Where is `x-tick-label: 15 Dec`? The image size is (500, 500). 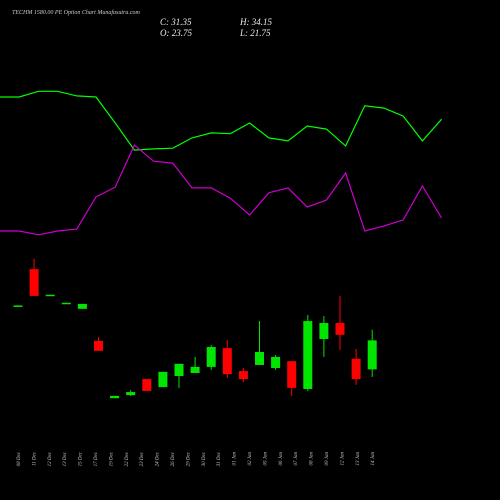
x-tick-label: 15 Dec is located at coordinates (81, 458).